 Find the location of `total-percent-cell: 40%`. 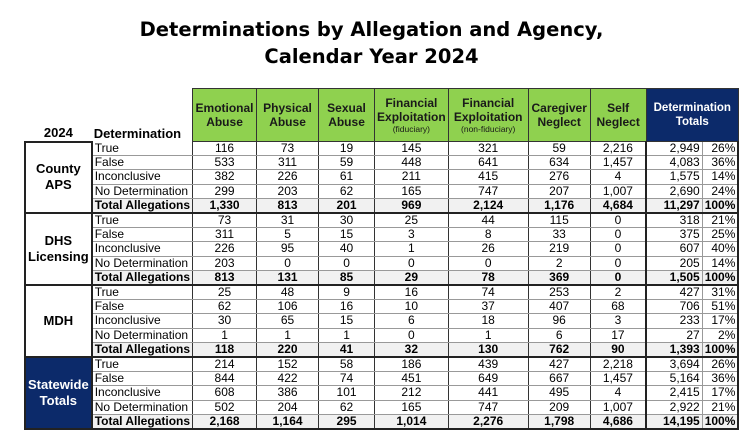

total-percent-cell: 40% is located at coordinates (720, 249).